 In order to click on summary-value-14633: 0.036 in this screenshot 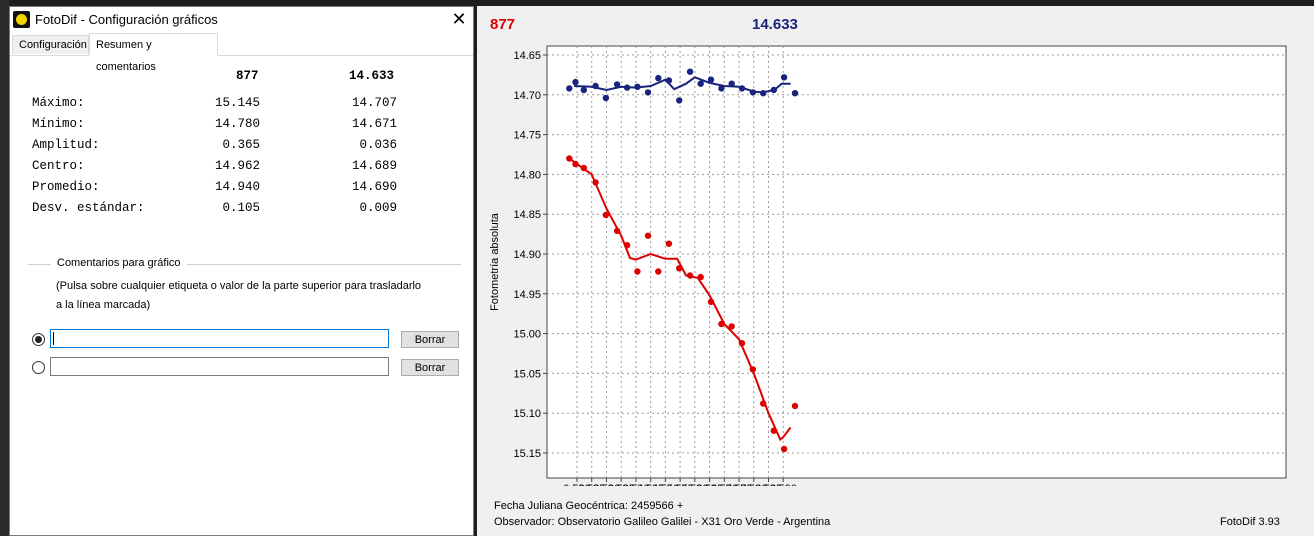, I will do `click(378, 145)`.